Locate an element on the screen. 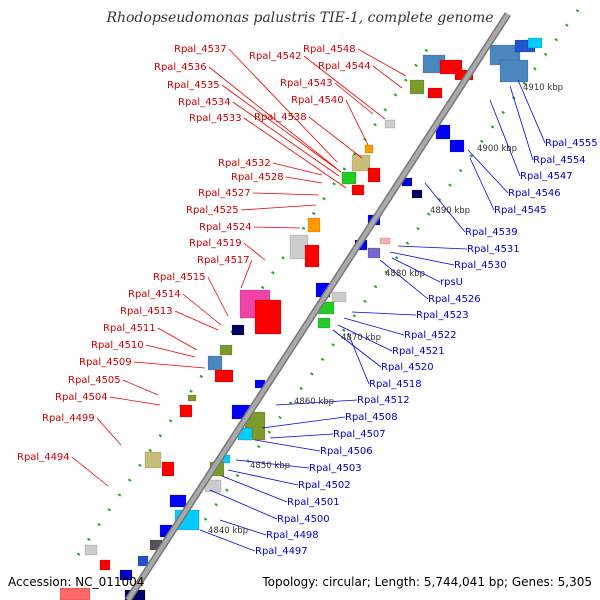  kbp-tick-label: 4860 kbp is located at coordinates (314, 402).